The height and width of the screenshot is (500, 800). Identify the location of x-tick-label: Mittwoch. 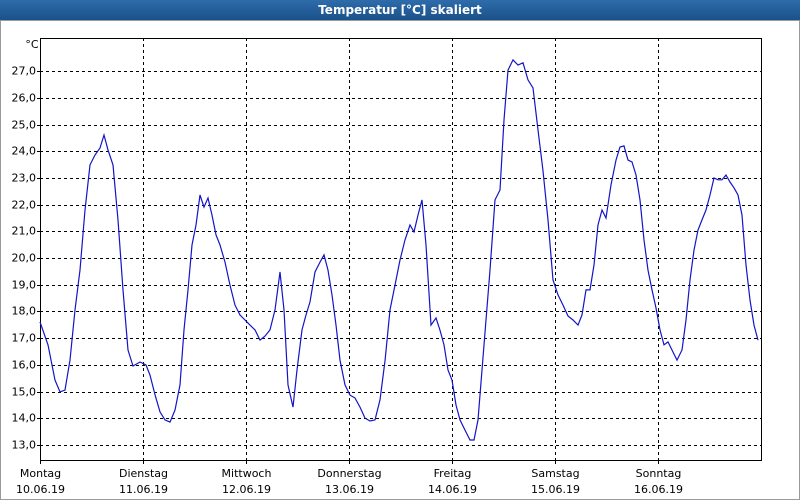
(247, 473).